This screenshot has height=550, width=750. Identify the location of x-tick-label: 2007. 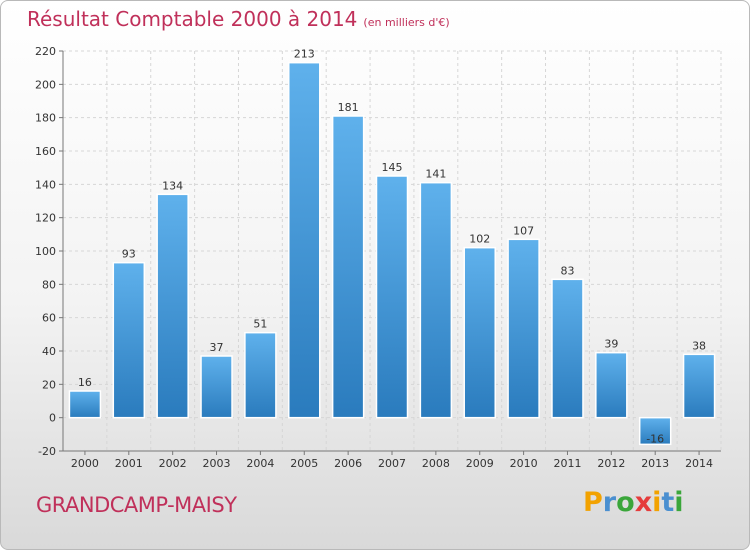
(392, 463).